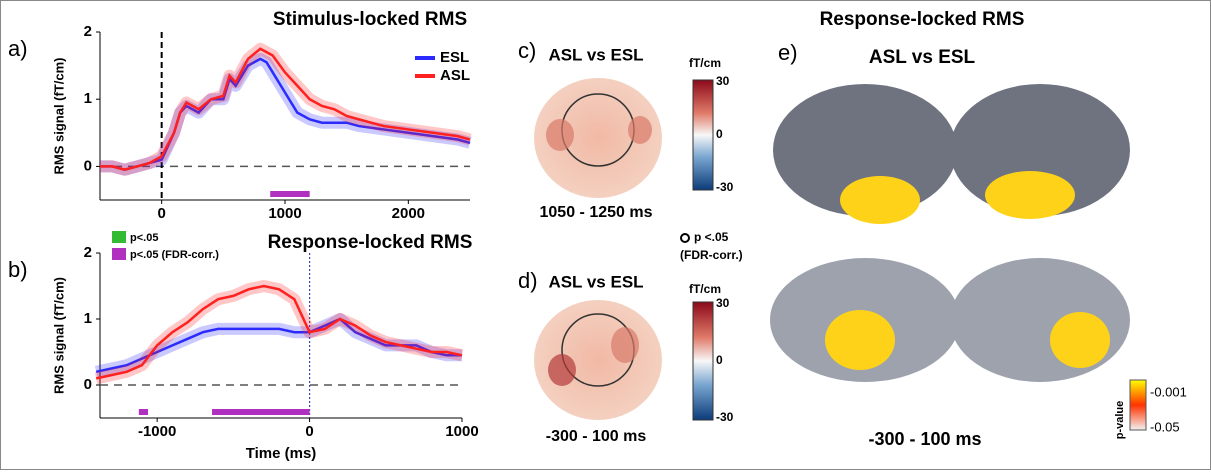 This screenshot has width=1211, height=475. I want to click on topomap, so click(598, 138).